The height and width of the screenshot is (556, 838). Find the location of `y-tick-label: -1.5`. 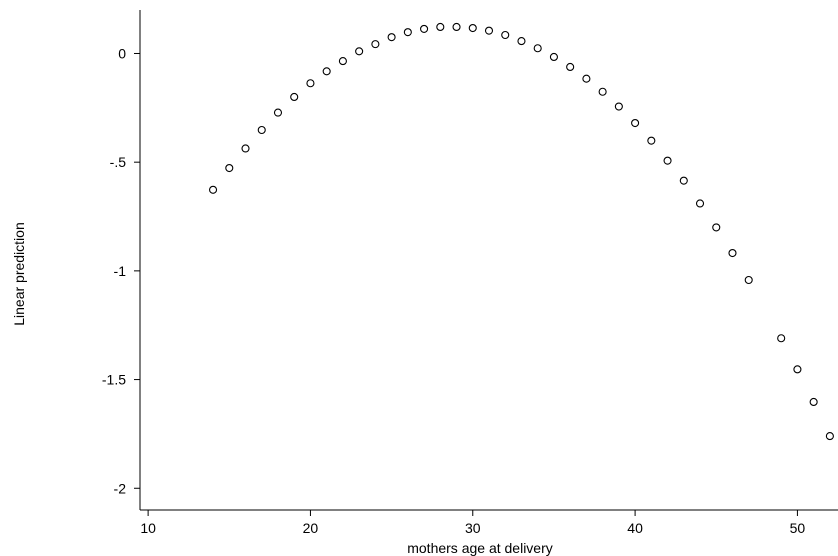

y-tick-label: -1.5 is located at coordinates (114, 380).